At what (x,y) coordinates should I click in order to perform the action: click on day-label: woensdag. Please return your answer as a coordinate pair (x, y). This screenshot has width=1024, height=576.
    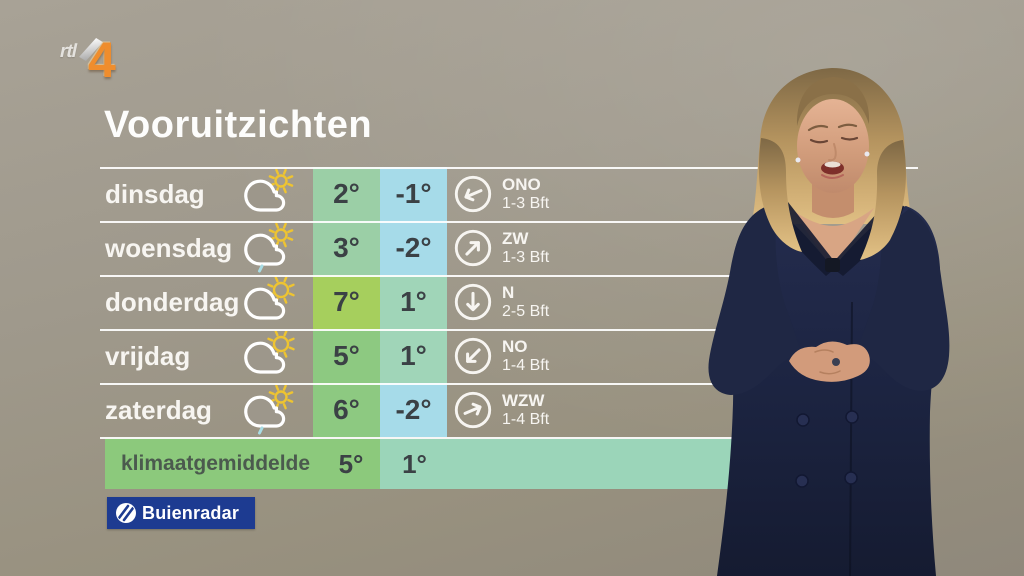
    Looking at the image, I should click on (169, 248).